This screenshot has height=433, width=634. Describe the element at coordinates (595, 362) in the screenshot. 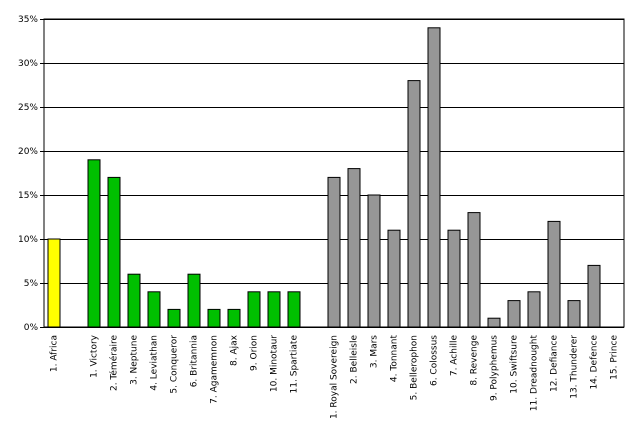

I see `x-tick-label: 14. Defence` at that location.